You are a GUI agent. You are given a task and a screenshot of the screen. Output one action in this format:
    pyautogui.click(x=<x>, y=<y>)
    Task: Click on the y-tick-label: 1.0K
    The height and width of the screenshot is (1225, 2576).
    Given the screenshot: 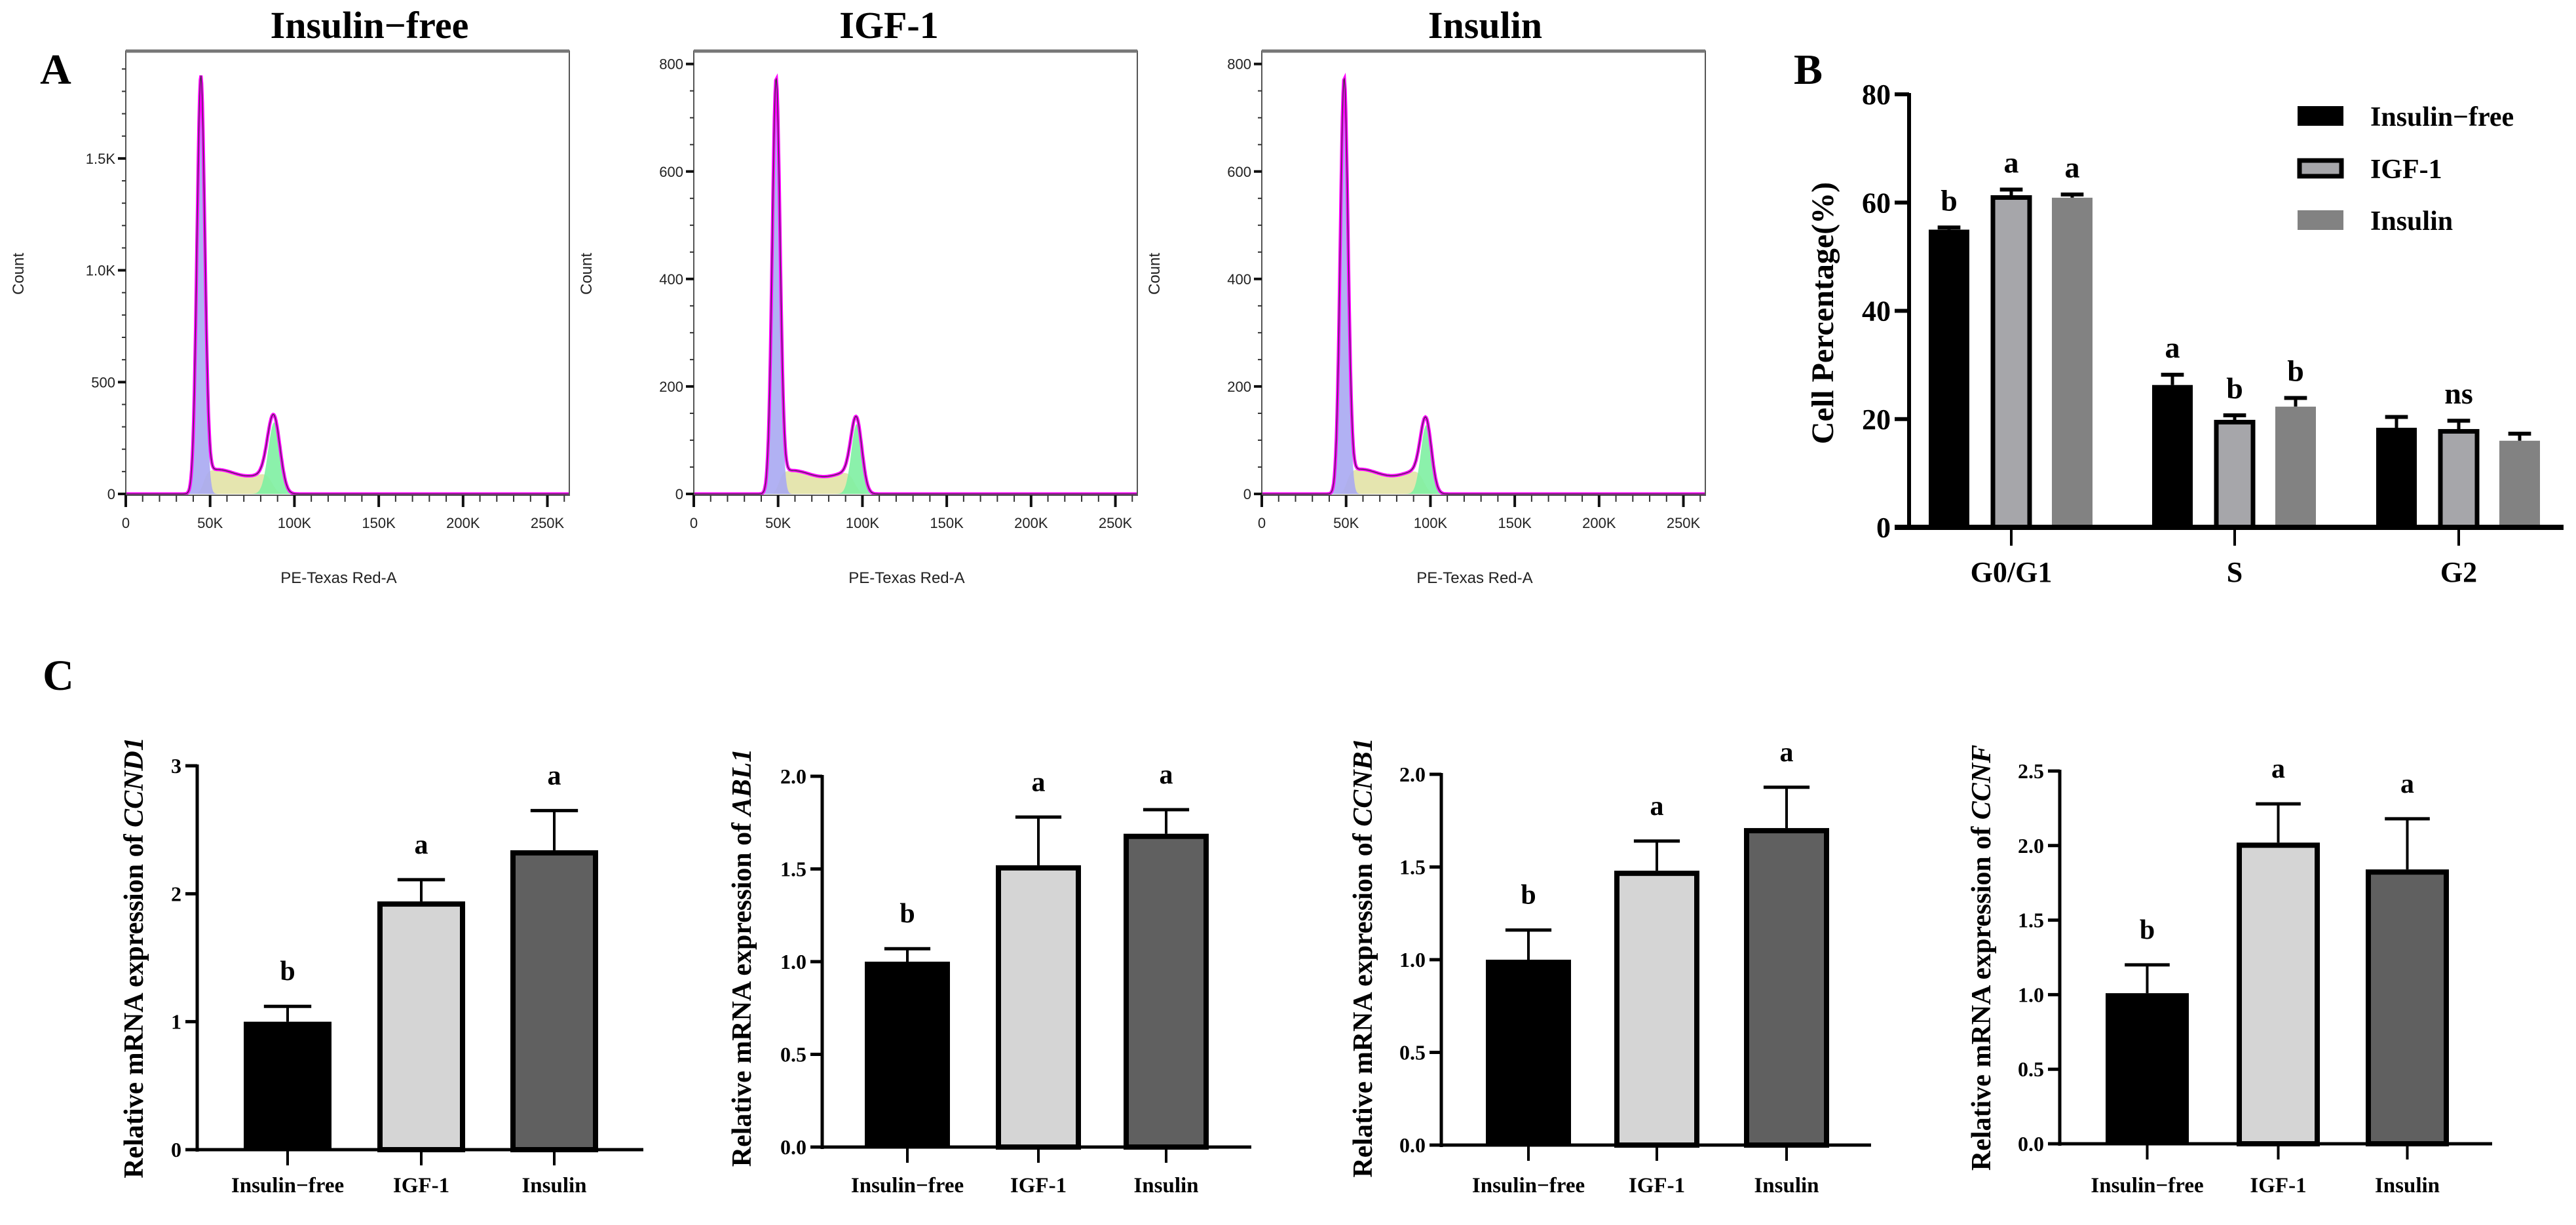 What is the action you would take?
    pyautogui.click(x=101, y=271)
    